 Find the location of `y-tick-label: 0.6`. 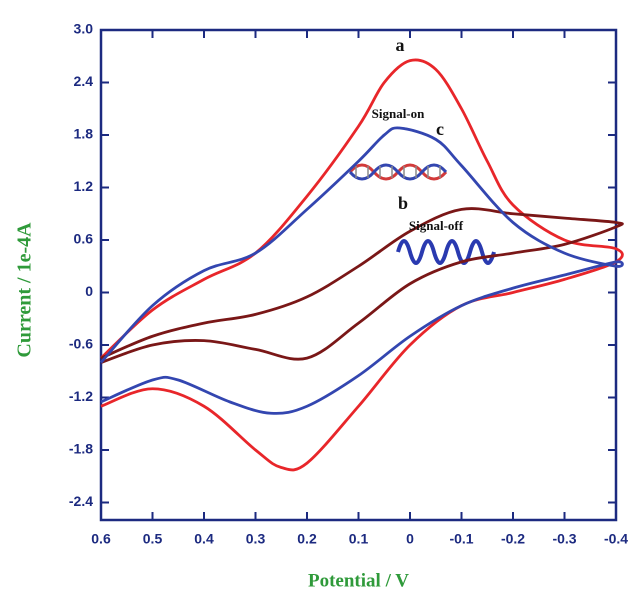

y-tick-label: 0.6 is located at coordinates (84, 239).